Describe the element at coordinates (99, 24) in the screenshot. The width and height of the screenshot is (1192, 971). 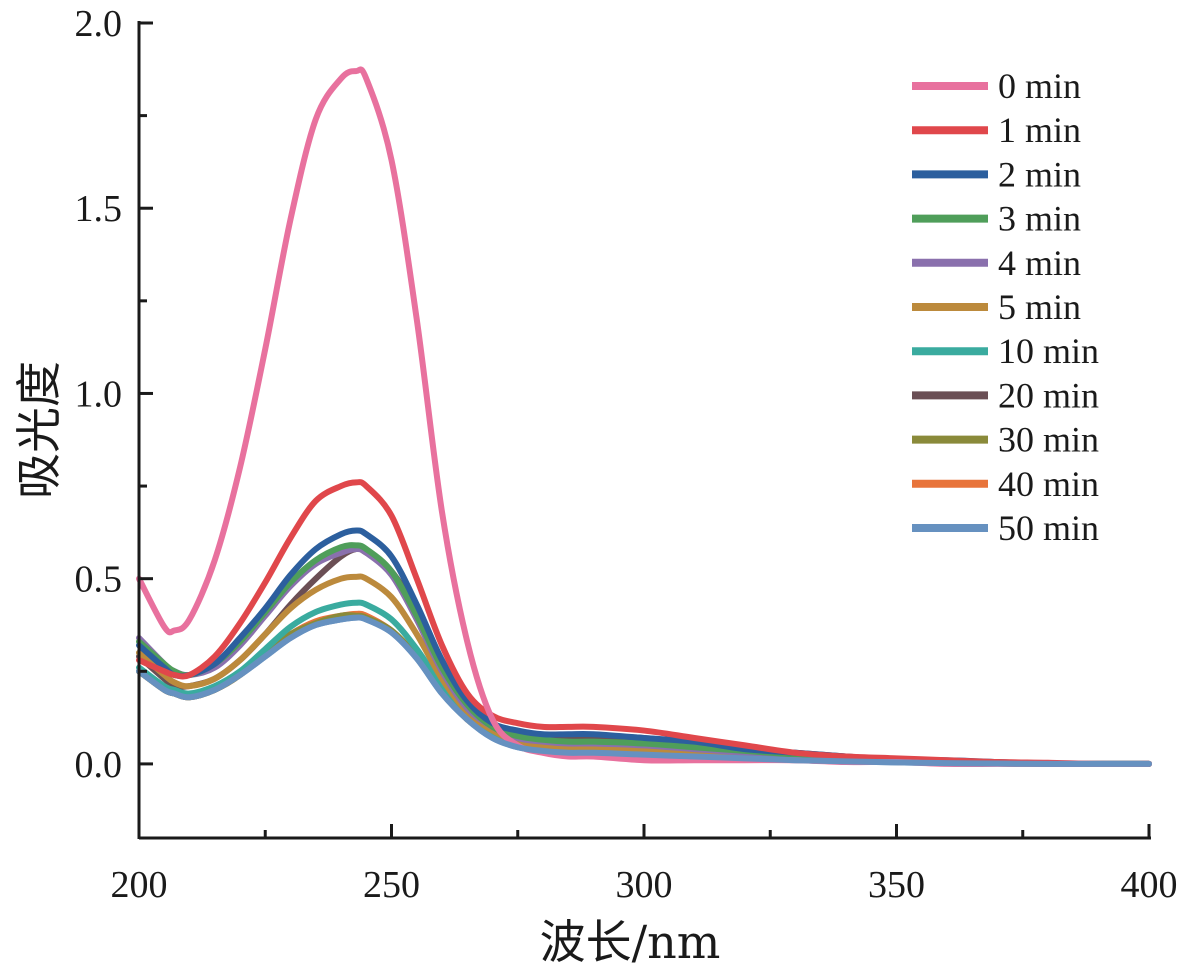
I see `y-tick-label: 2.0` at that location.